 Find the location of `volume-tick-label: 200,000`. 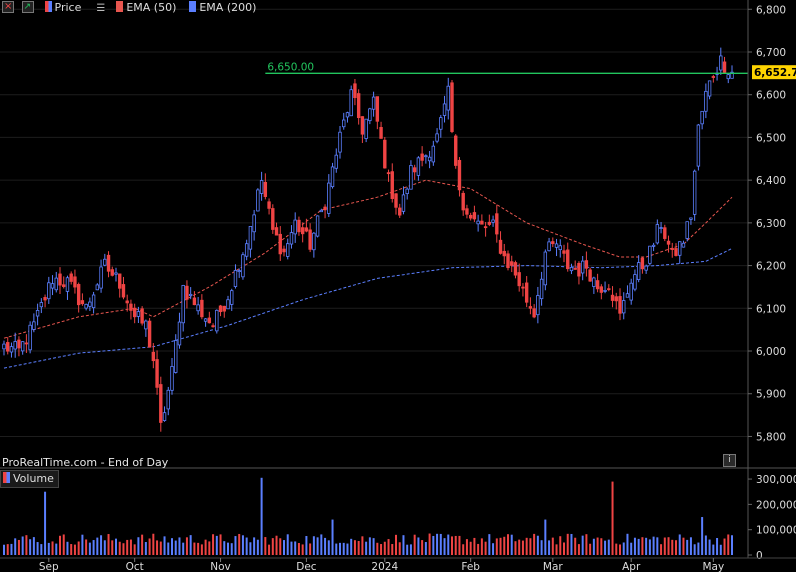

volume-tick-label: 200,000 is located at coordinates (776, 505).